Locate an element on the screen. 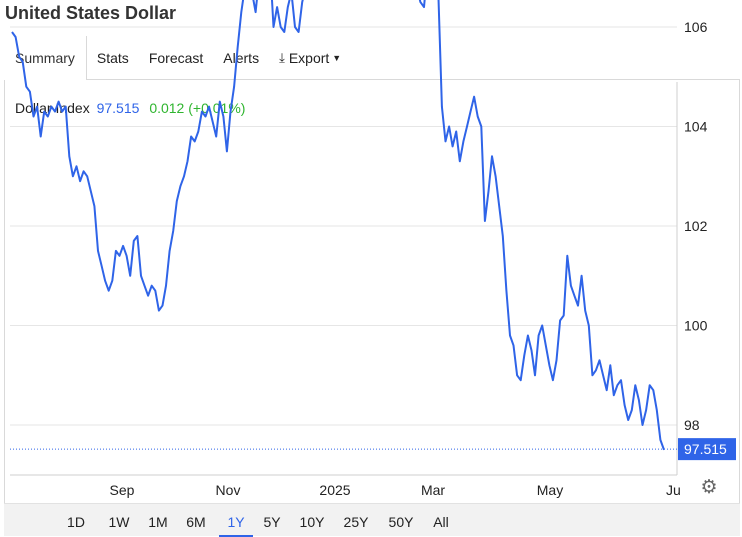  range-1y: 1Y is located at coordinates (236, 520).